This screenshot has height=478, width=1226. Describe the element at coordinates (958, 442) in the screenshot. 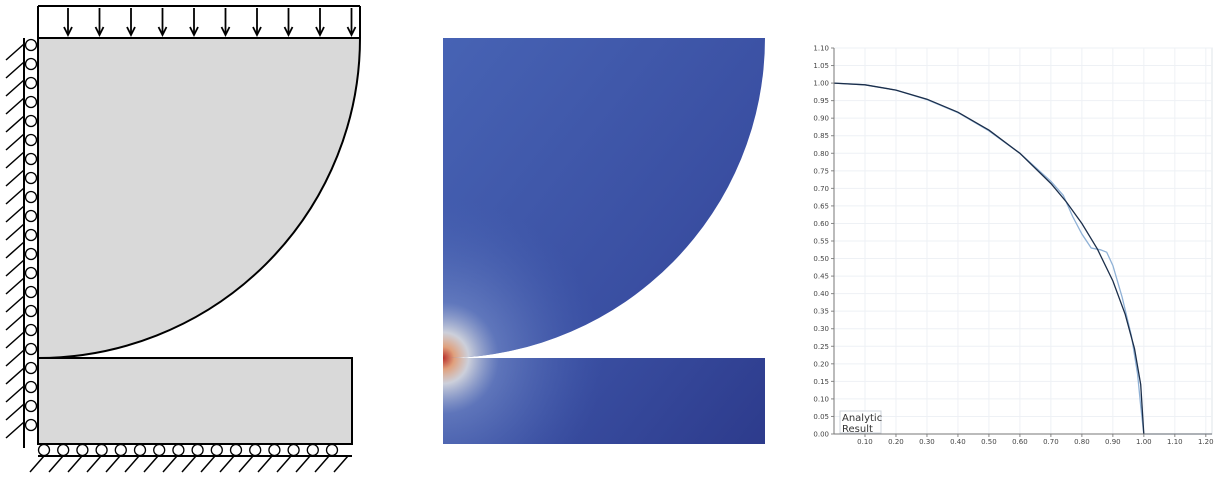

I see `x-tick-label: 0.40` at that location.